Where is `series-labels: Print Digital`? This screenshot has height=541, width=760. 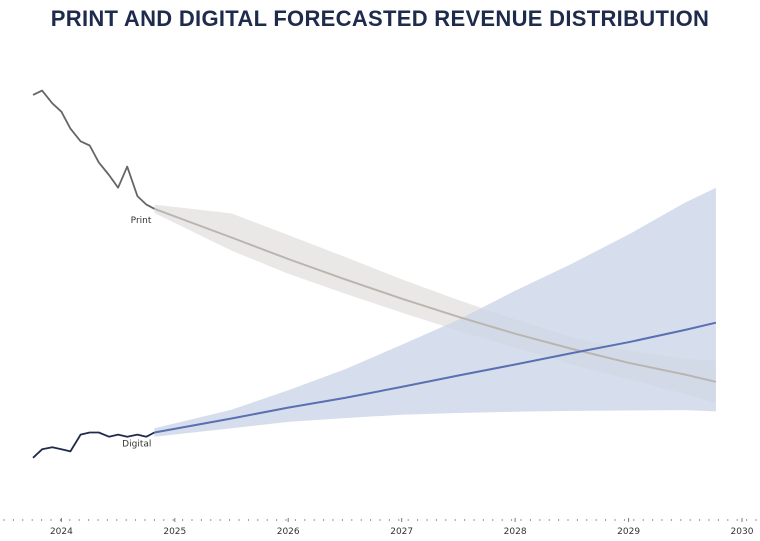
series-labels: Print Digital is located at coordinates (137, 333).